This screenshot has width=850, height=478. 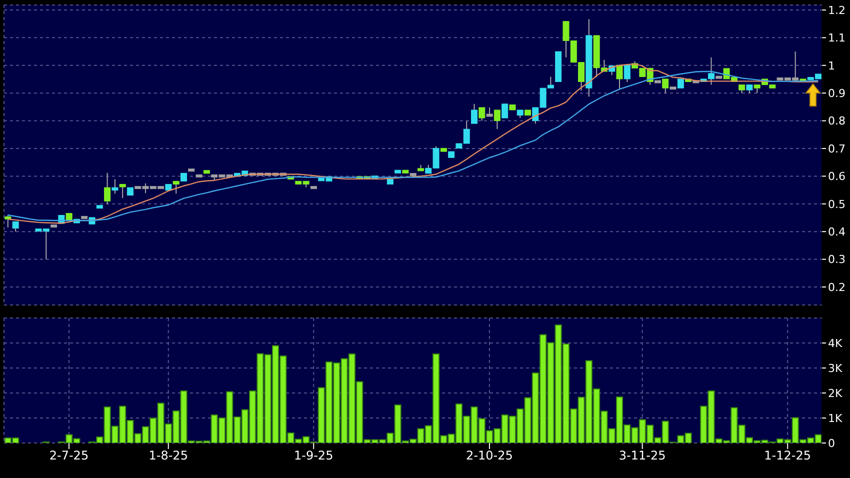 I want to click on y-tick-label: 1K, so click(x=835, y=418).